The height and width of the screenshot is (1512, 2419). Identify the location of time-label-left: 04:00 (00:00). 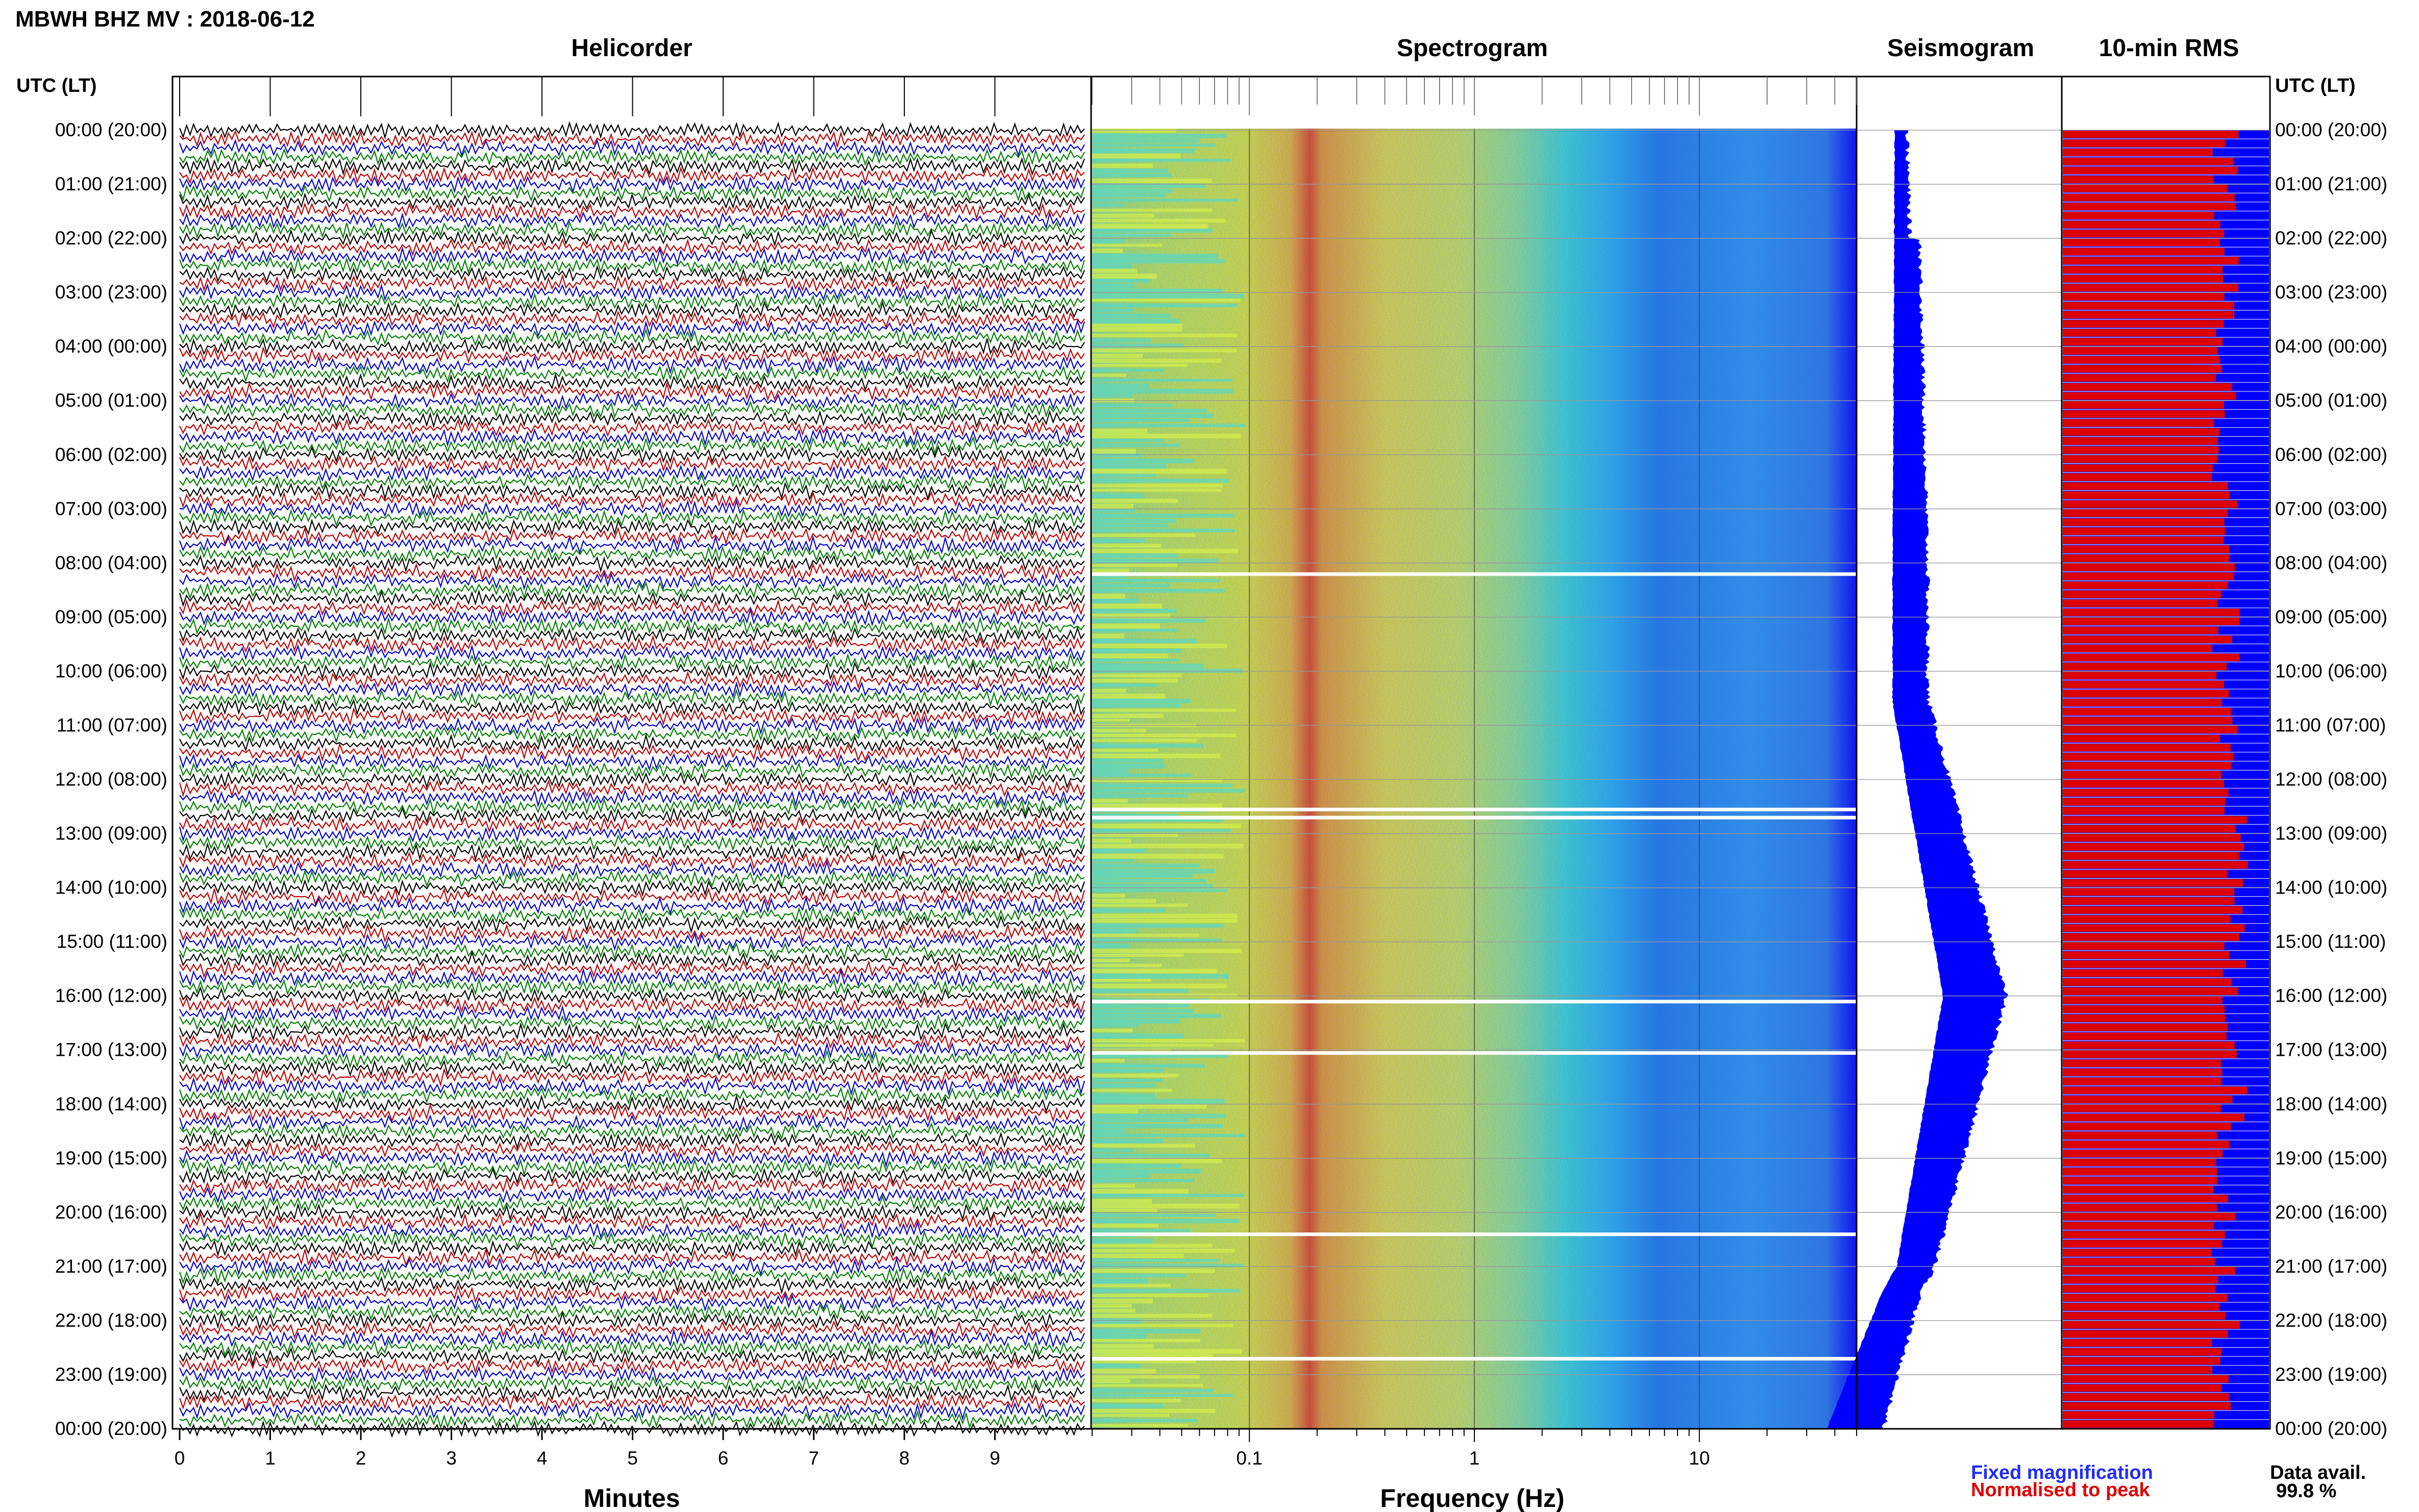
(111, 346).